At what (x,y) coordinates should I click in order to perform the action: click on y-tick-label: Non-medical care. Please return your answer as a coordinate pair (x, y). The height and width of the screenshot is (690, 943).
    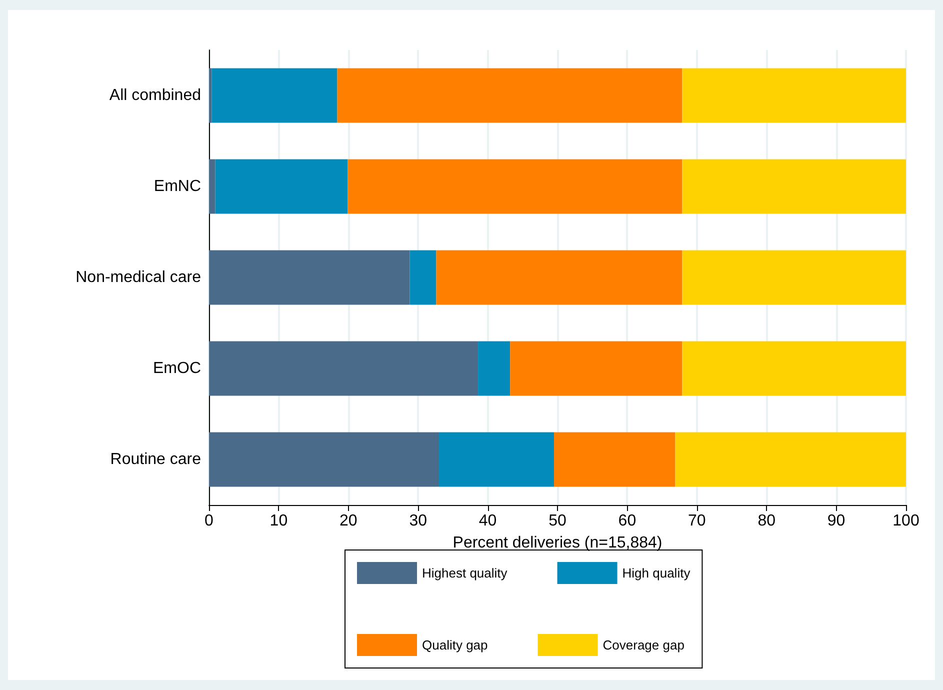
    Looking at the image, I should click on (139, 277).